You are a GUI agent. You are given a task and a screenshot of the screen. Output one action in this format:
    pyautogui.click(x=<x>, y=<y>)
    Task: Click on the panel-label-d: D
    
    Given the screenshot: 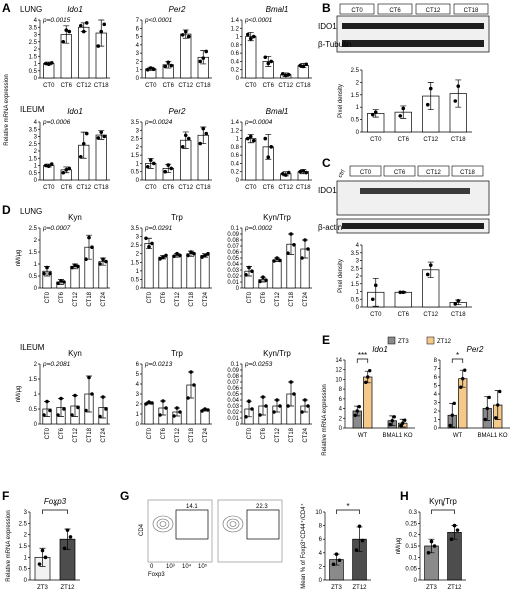 What is the action you would take?
    pyautogui.click(x=6, y=210)
    